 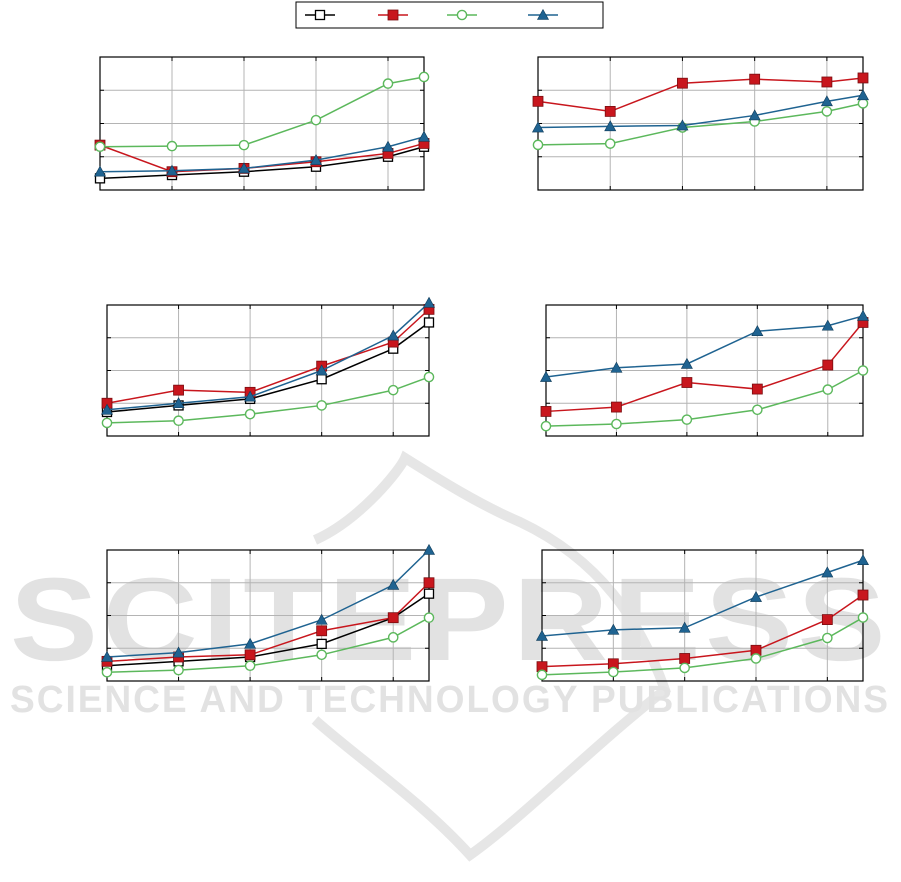 I want to click on chart-bottom-right, so click(x=702, y=615).